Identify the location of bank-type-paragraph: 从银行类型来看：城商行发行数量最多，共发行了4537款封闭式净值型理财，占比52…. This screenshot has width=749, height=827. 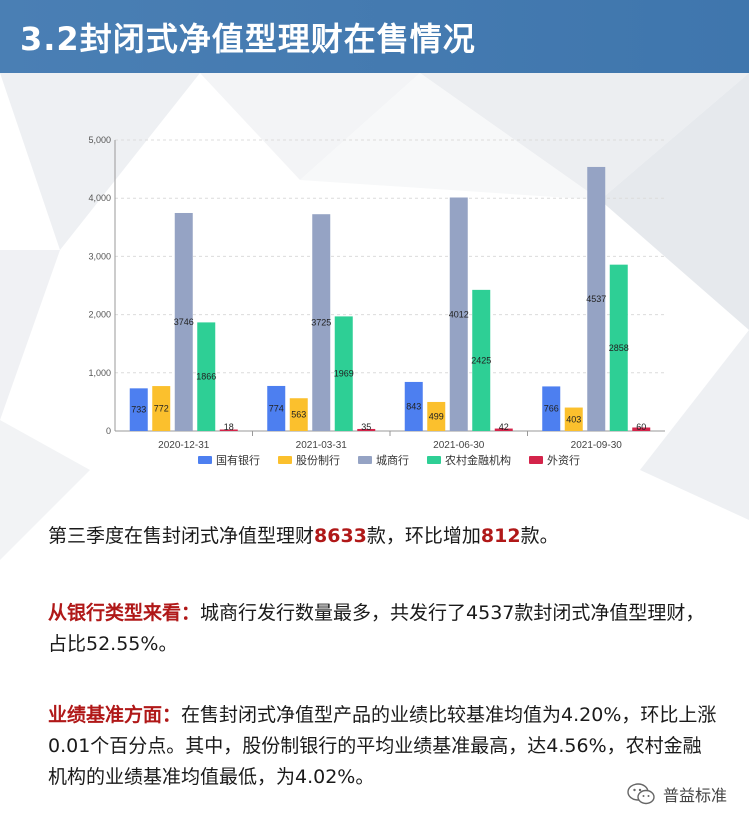
(383, 629).